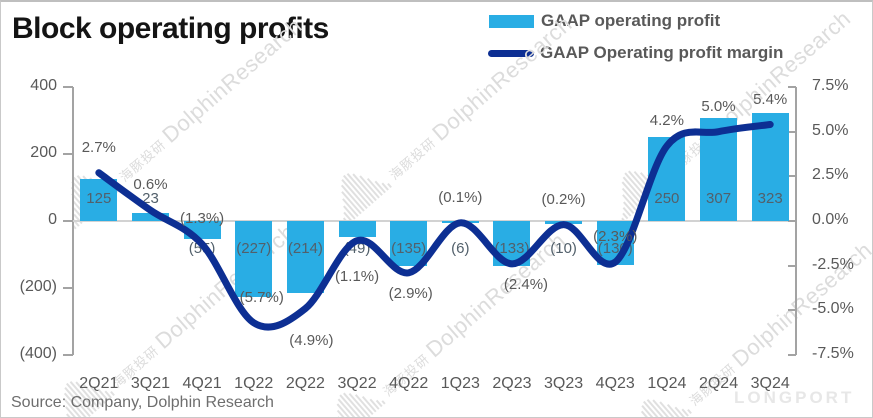  Describe the element at coordinates (38, 353) in the screenshot. I see `left-axis-tick-label: (400)` at that location.